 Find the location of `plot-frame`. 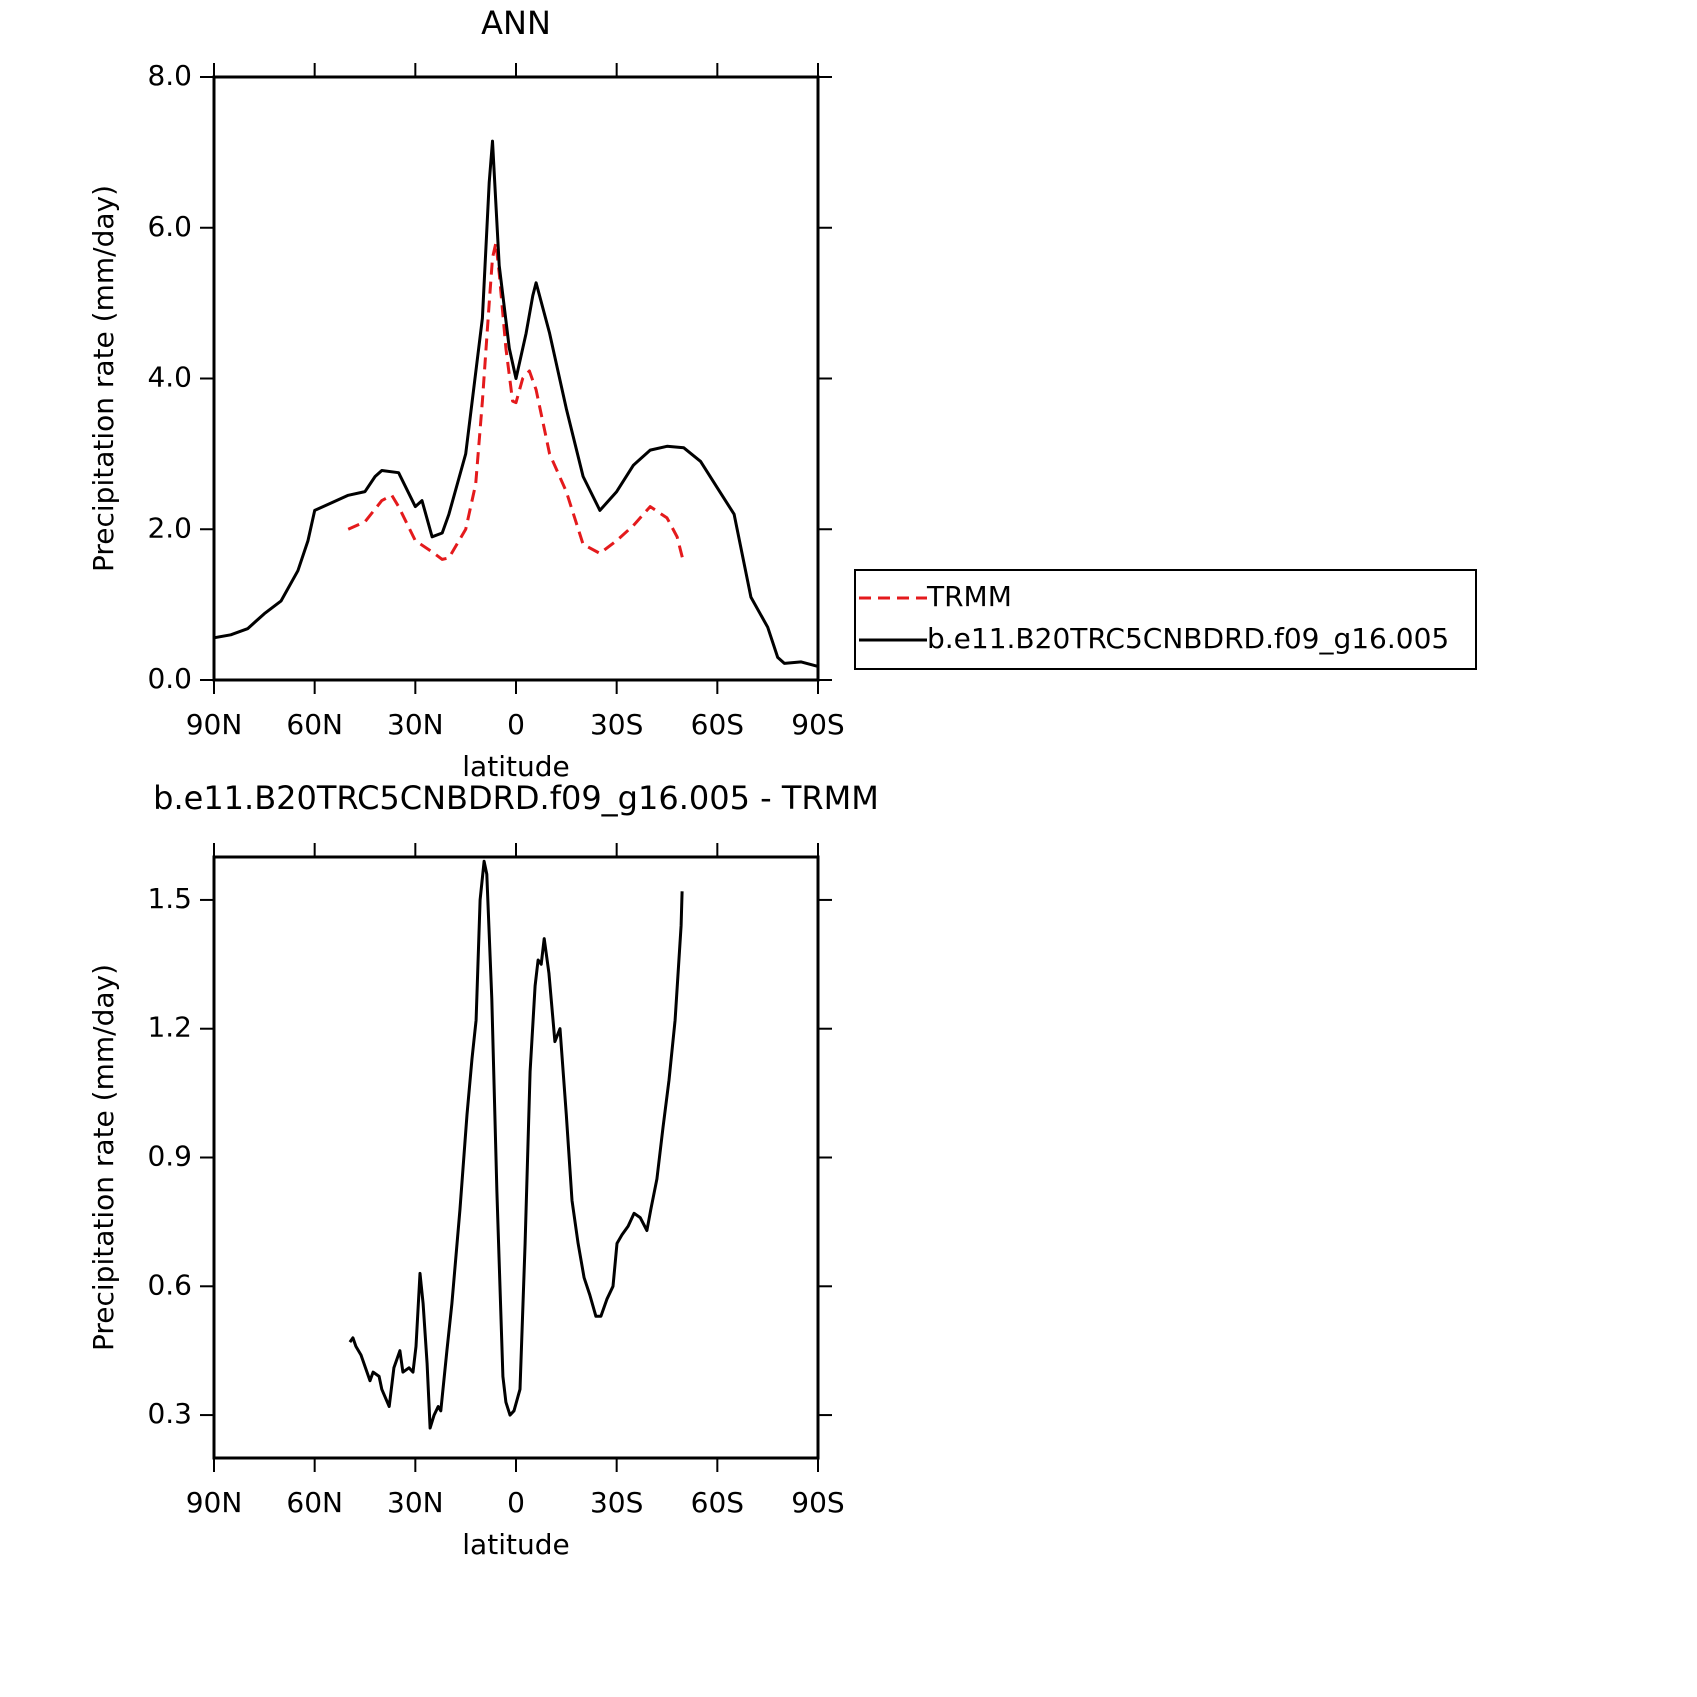

plot-frame is located at coordinates (516, 1157).